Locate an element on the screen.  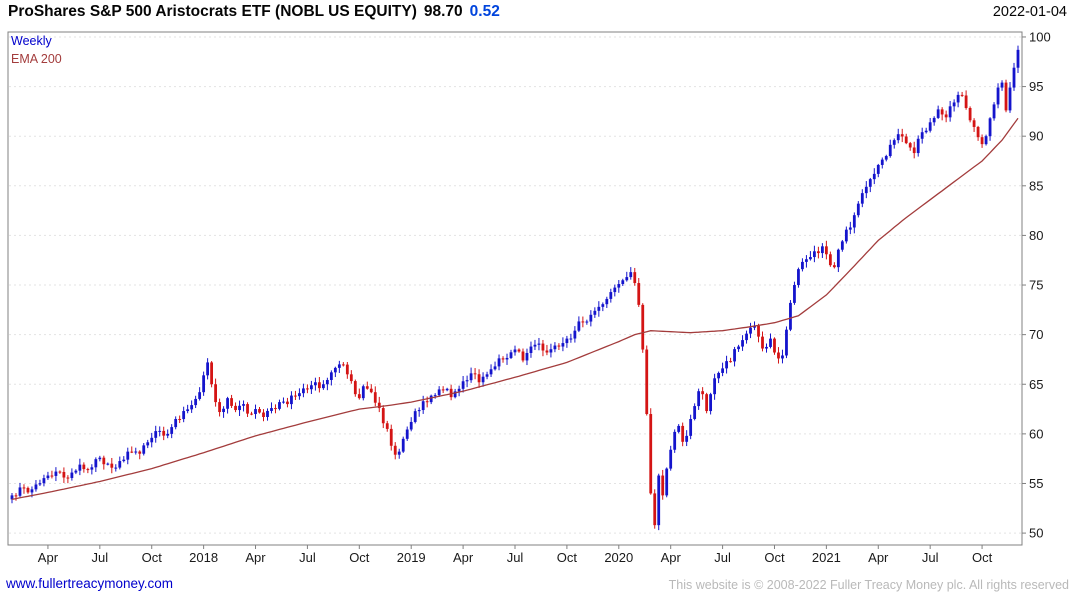
site-link: www.fullertreacymoney.com is located at coordinates (90, 583).